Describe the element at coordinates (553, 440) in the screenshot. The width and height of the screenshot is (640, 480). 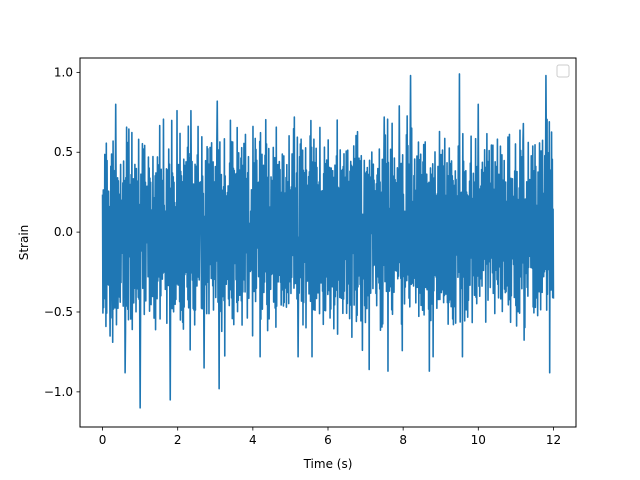
I see `x-tick-label: 12` at that location.